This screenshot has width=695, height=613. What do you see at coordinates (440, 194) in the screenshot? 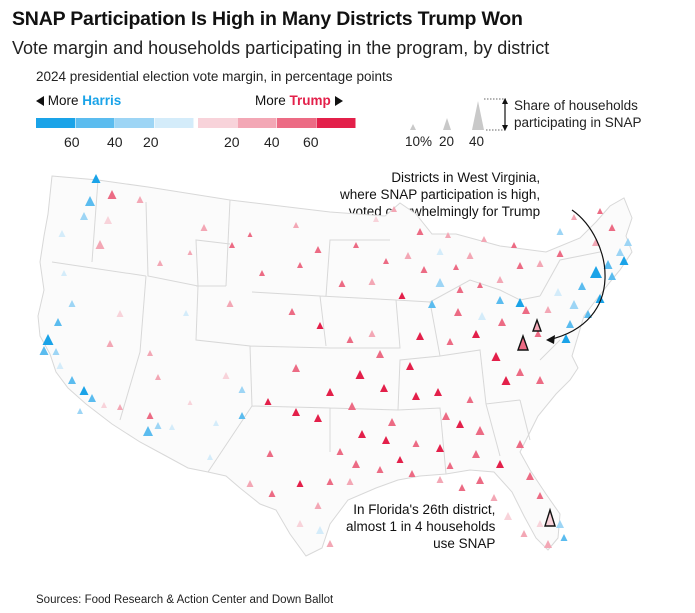
I see `annotation-wv-line2: where SNAP participation is high,` at bounding box center [440, 194].